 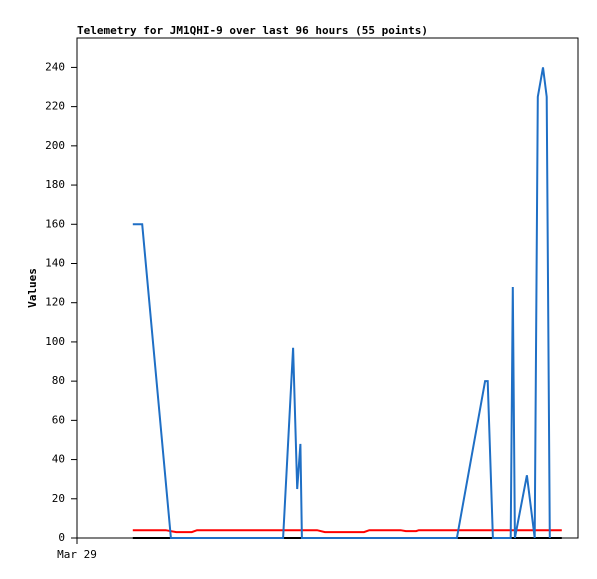 I want to click on x-tick-label: Mar 29, so click(x=77, y=554).